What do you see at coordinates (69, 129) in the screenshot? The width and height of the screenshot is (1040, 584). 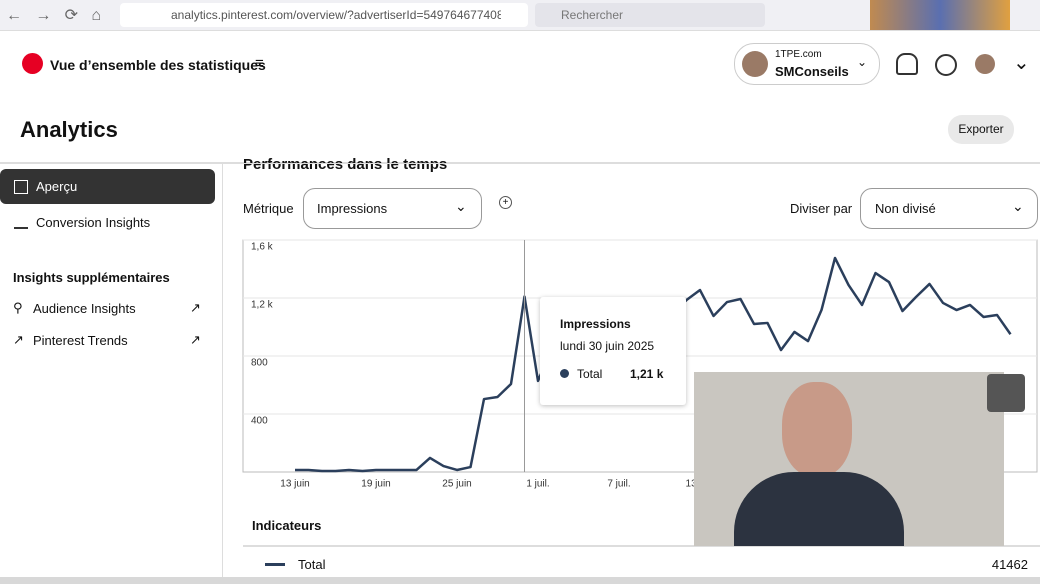 I see `page-title: Analytics` at bounding box center [69, 129].